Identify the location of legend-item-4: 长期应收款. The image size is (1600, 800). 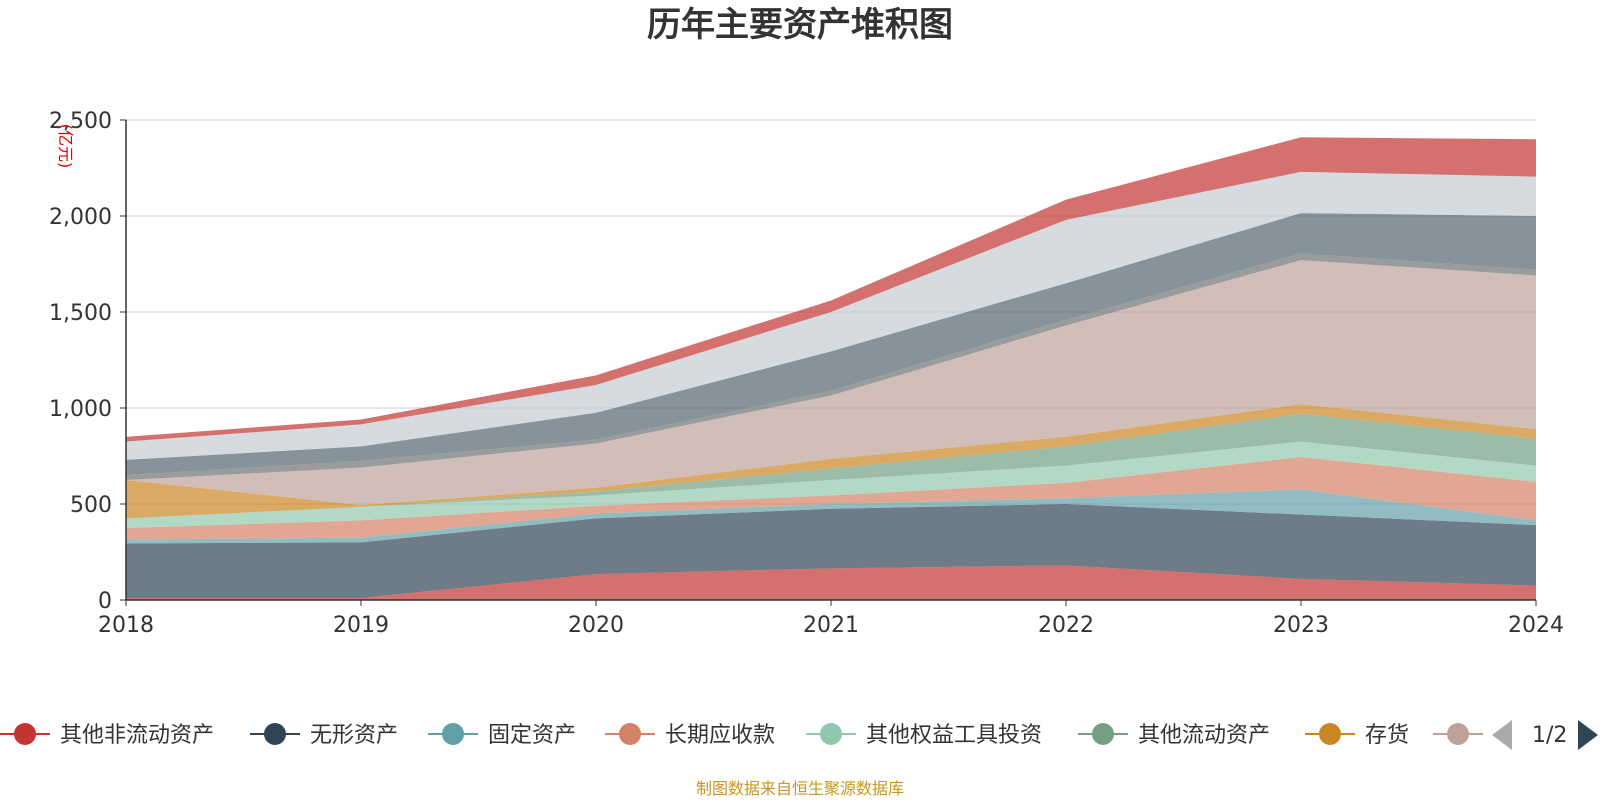
(690, 735).